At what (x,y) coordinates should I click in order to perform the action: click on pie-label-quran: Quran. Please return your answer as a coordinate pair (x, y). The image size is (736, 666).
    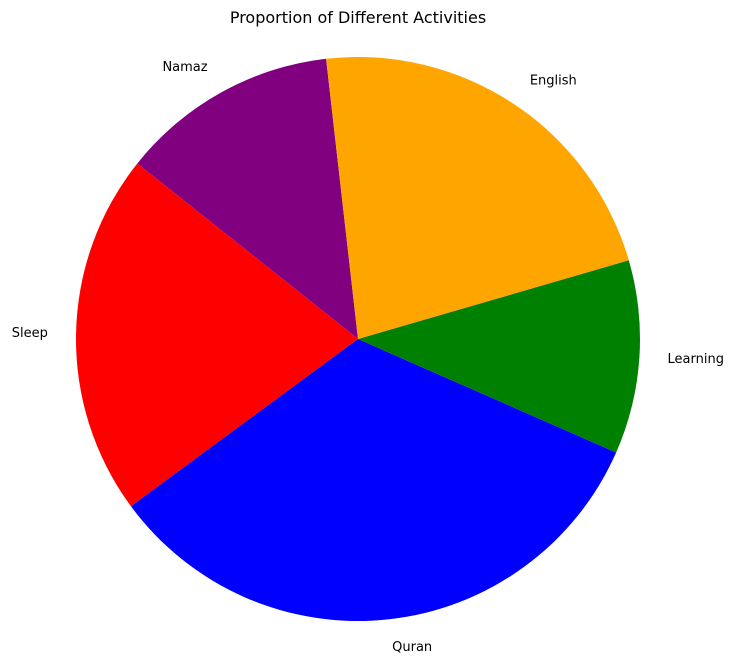
    Looking at the image, I should click on (412, 647).